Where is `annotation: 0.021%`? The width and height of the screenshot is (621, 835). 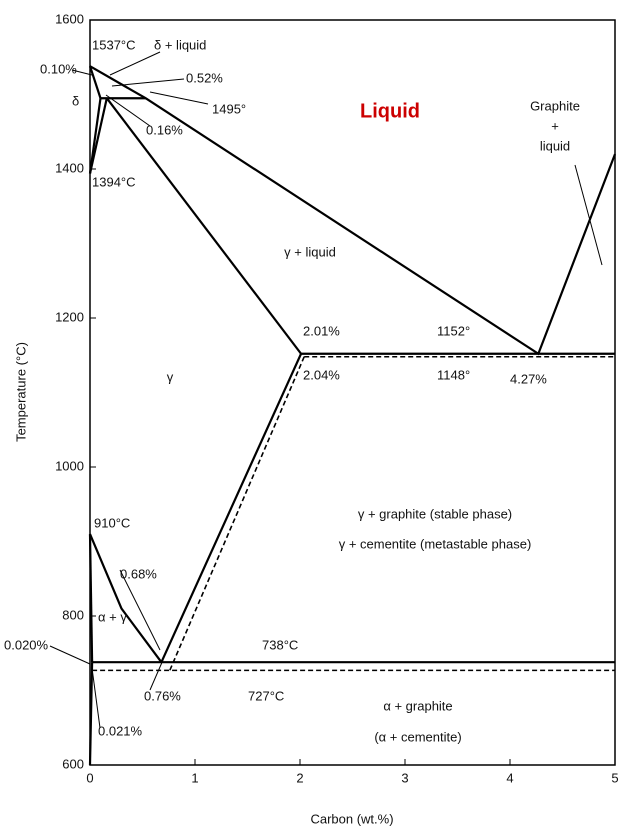
annotation: 0.021% is located at coordinates (120, 730).